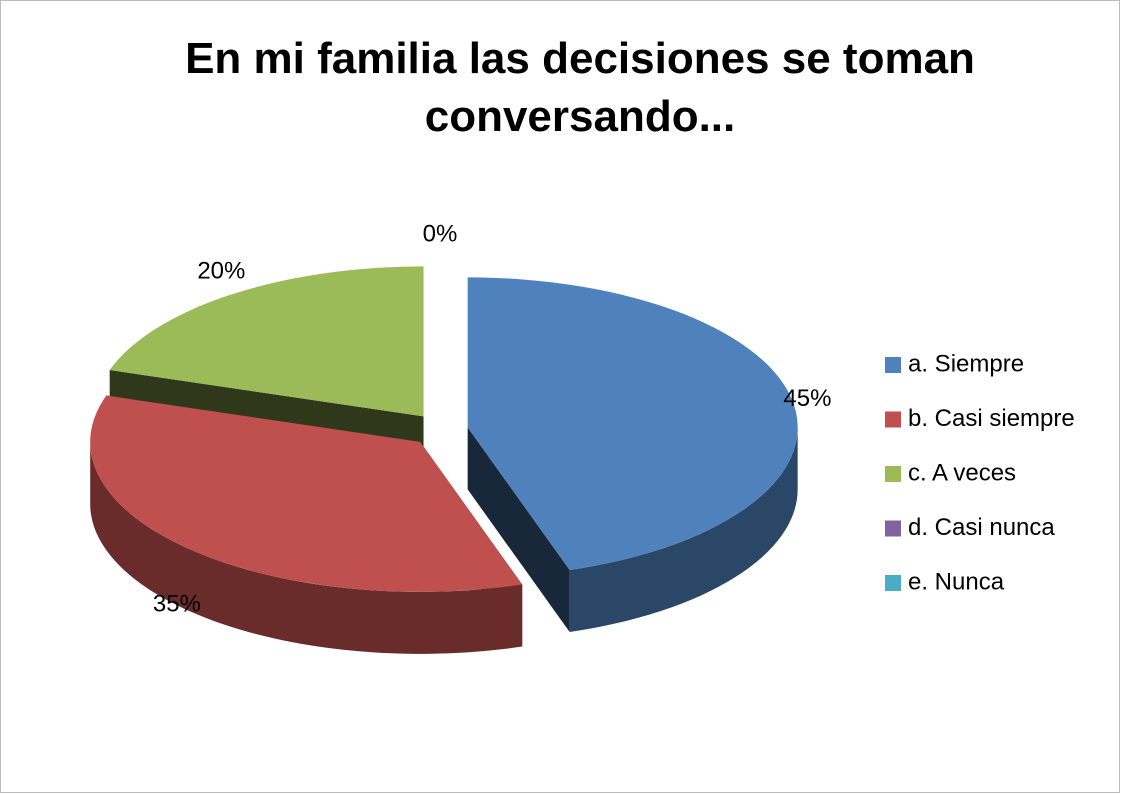 Image resolution: width=1121 pixels, height=794 pixels. What do you see at coordinates (981, 527) in the screenshot?
I see `legend-label: d. Casi nunca` at bounding box center [981, 527].